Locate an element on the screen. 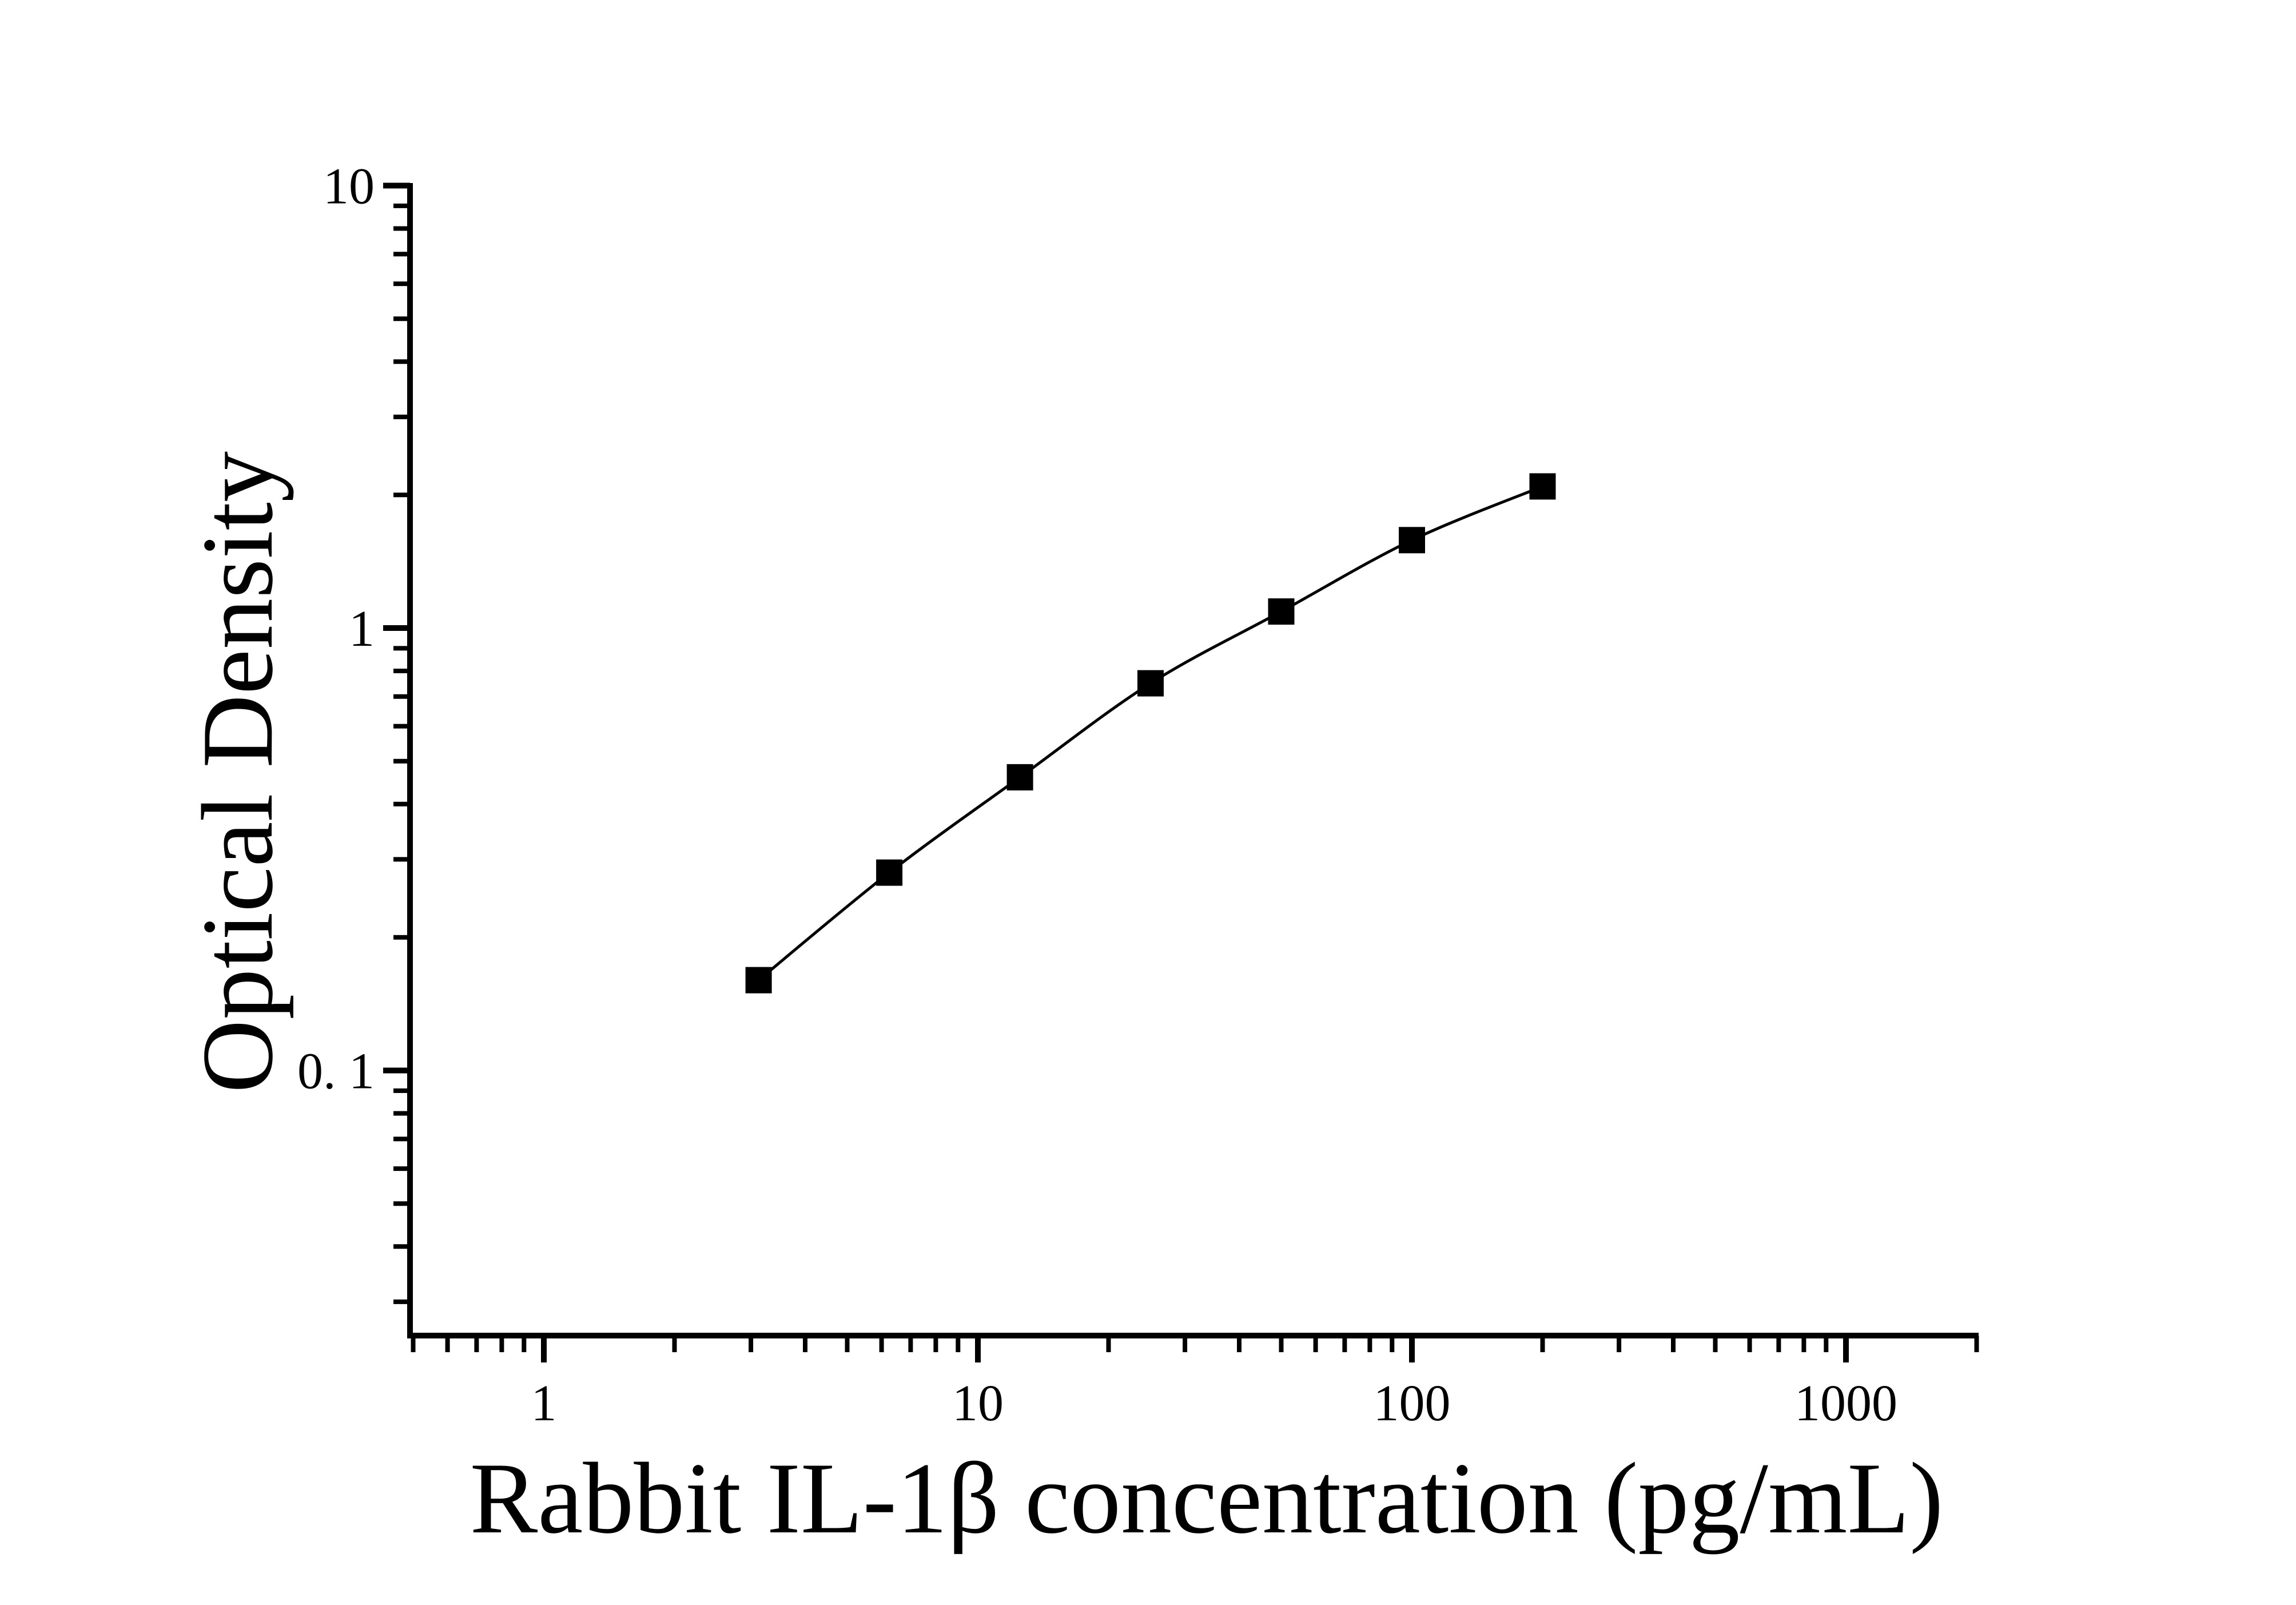 Image resolution: width=2296 pixels, height=1605 pixels. y-tick-label-1: 1 is located at coordinates (362, 629).